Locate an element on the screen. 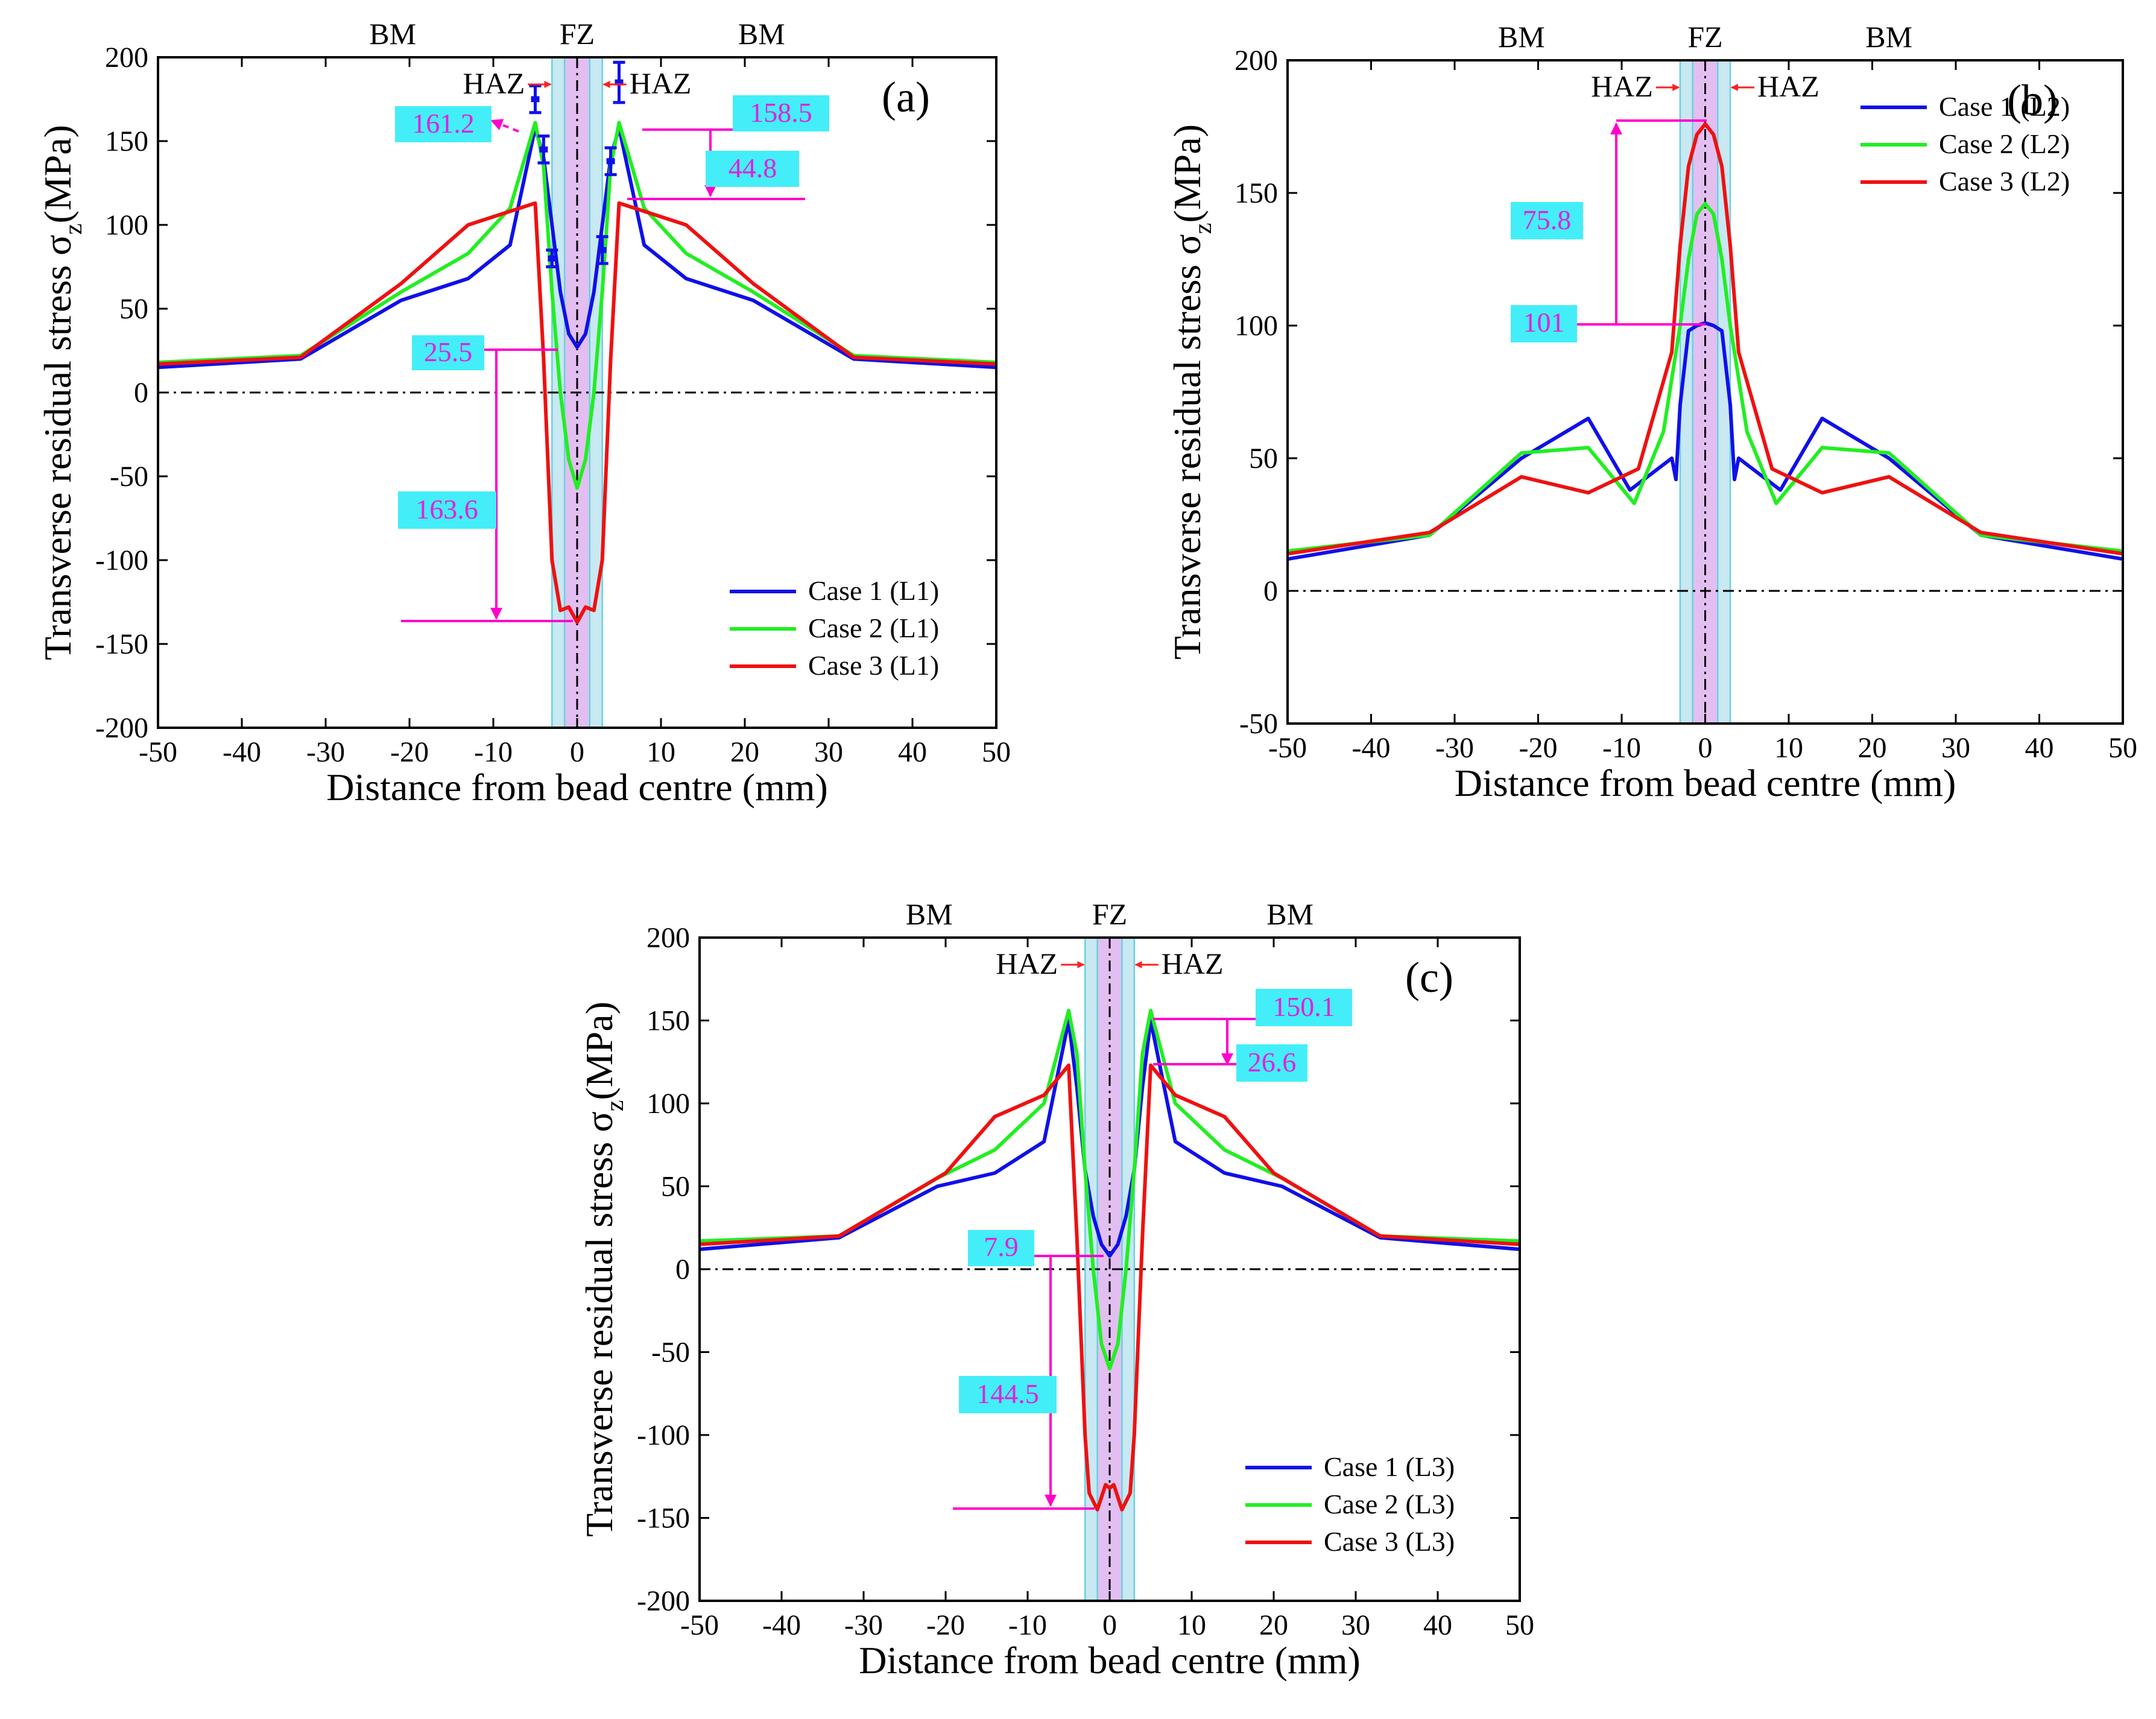  legend: Case 1 (L1) Case 2 (L1) Case 3 (L1) is located at coordinates (834, 628).